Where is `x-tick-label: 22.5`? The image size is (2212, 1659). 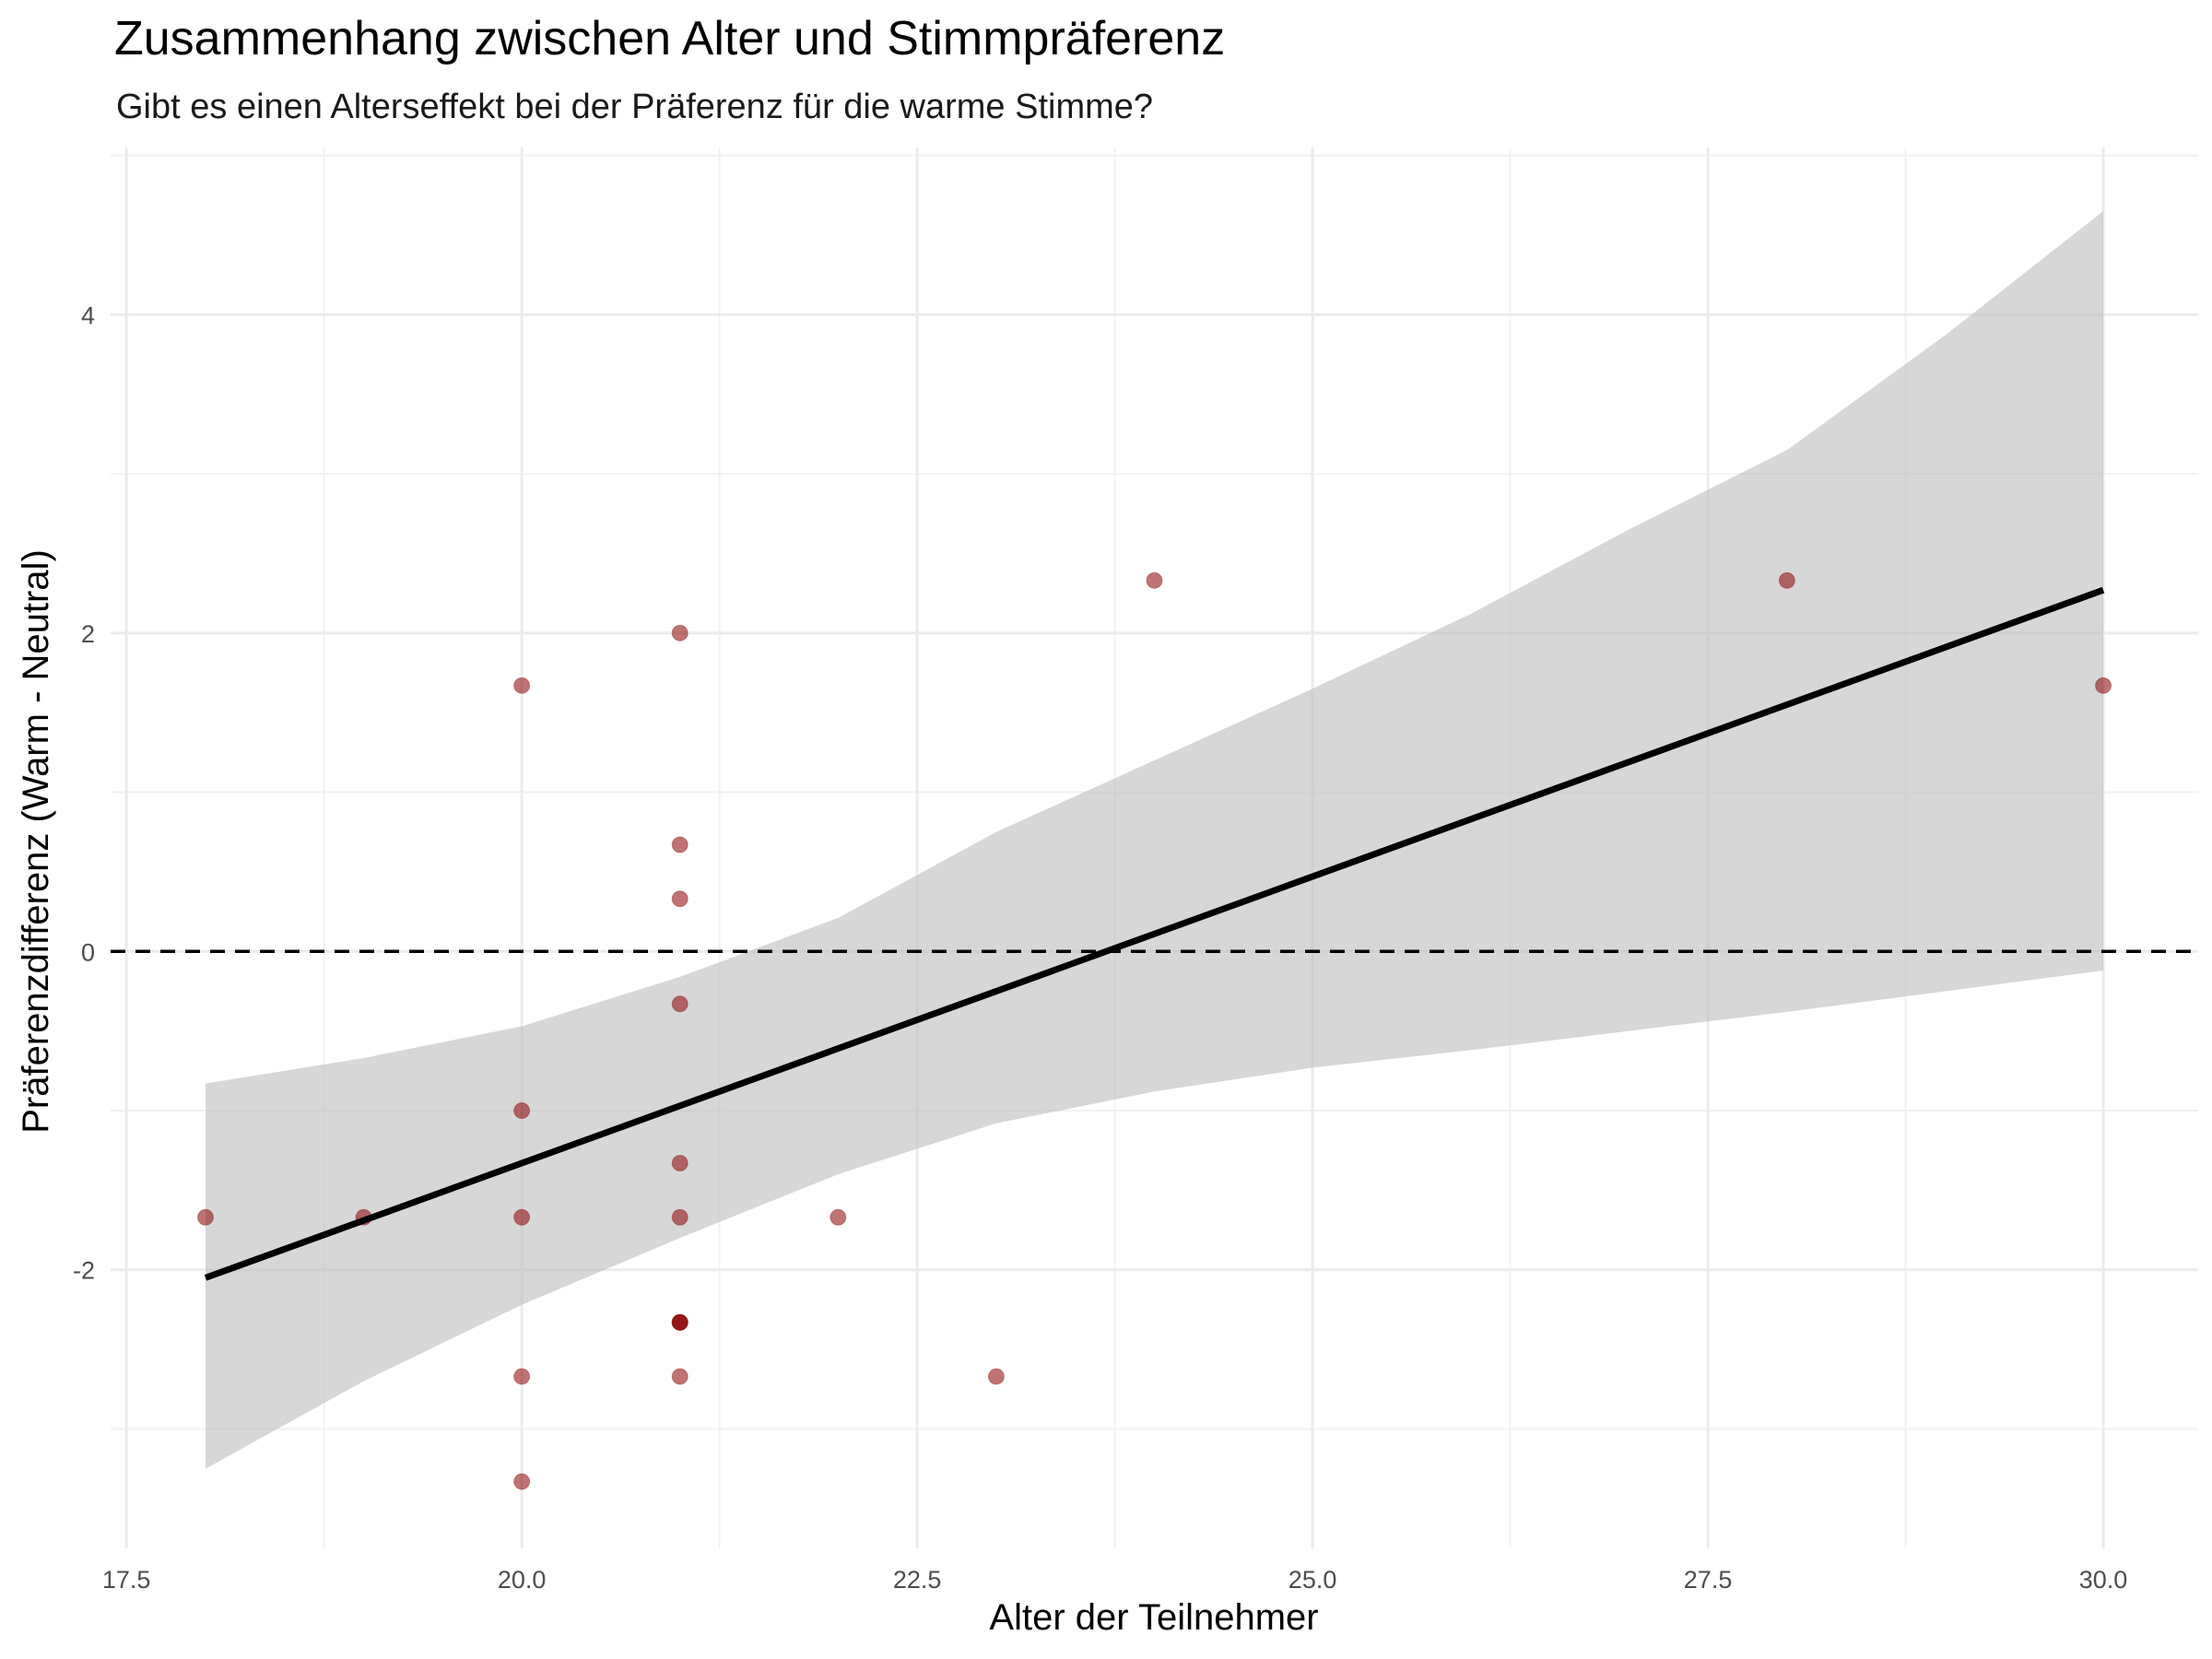
x-tick-label: 22.5 is located at coordinates (917, 1580).